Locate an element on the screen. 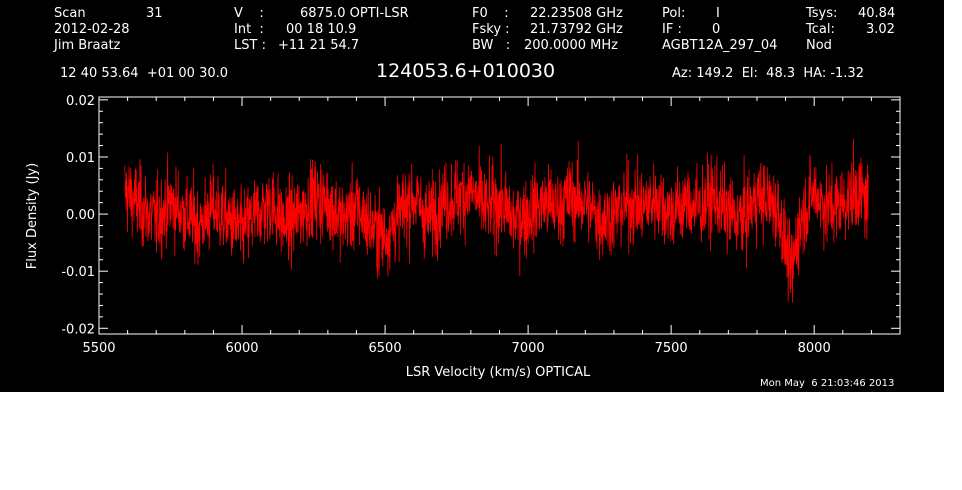 This screenshot has width=962, height=490. int-value: 00 18 10.9 is located at coordinates (321, 29).